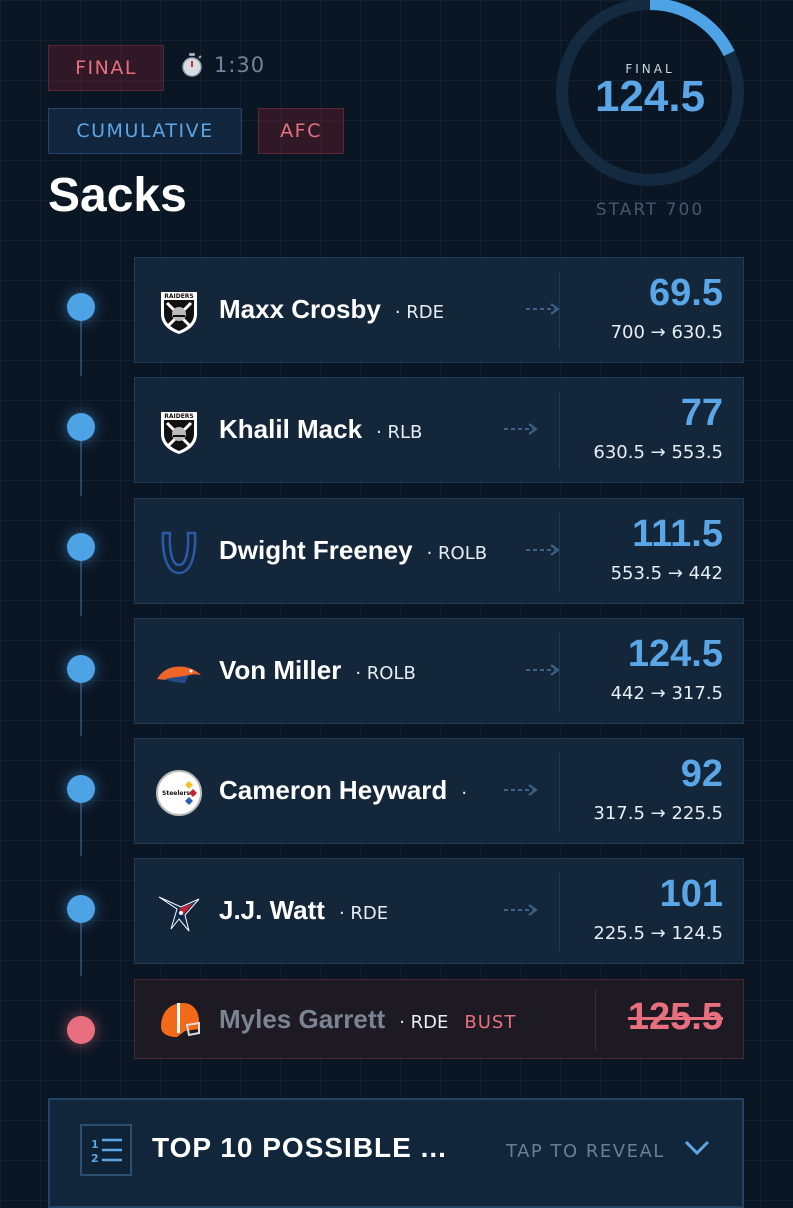 Image resolution: width=793 pixels, height=1208 pixels. What do you see at coordinates (179, 553) in the screenshot?
I see `colts-logo-icon` at bounding box center [179, 553].